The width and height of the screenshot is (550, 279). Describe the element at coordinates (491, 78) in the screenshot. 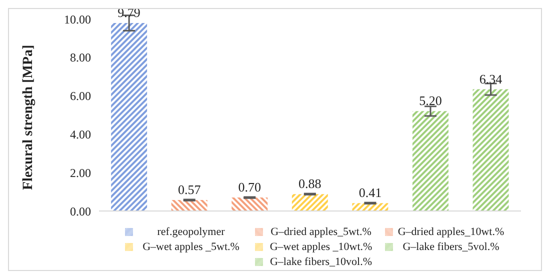

I see `data-label: 6.34` at that location.